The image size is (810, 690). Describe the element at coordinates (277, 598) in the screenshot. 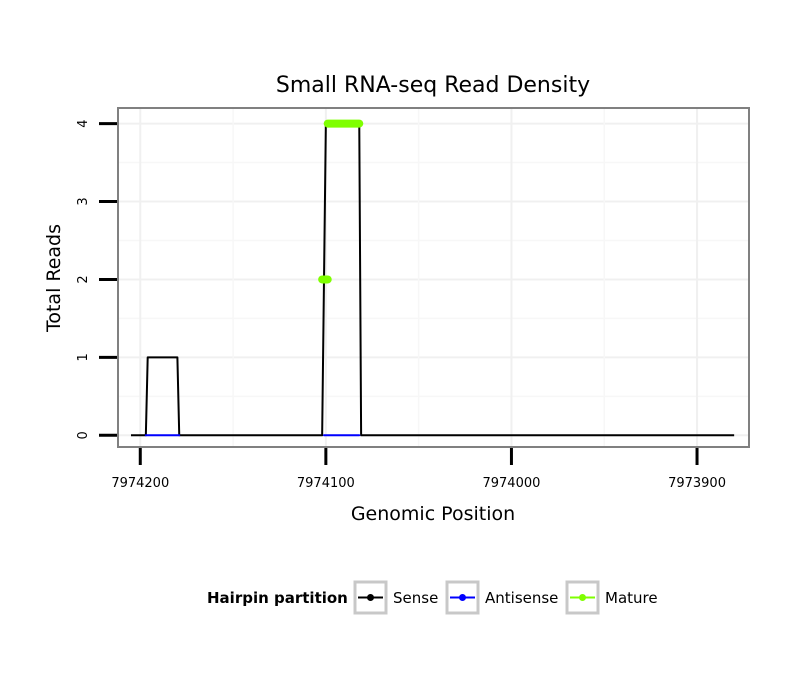

I see `legend-title: Hairpin partition` at that location.